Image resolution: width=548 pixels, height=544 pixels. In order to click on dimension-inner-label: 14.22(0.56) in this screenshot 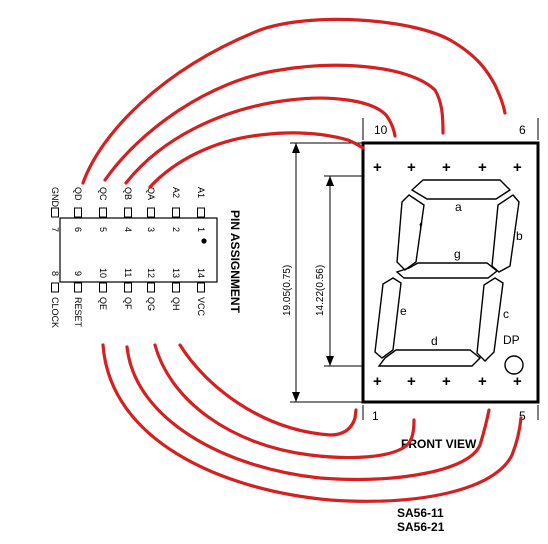, I will do `click(320, 290)`.